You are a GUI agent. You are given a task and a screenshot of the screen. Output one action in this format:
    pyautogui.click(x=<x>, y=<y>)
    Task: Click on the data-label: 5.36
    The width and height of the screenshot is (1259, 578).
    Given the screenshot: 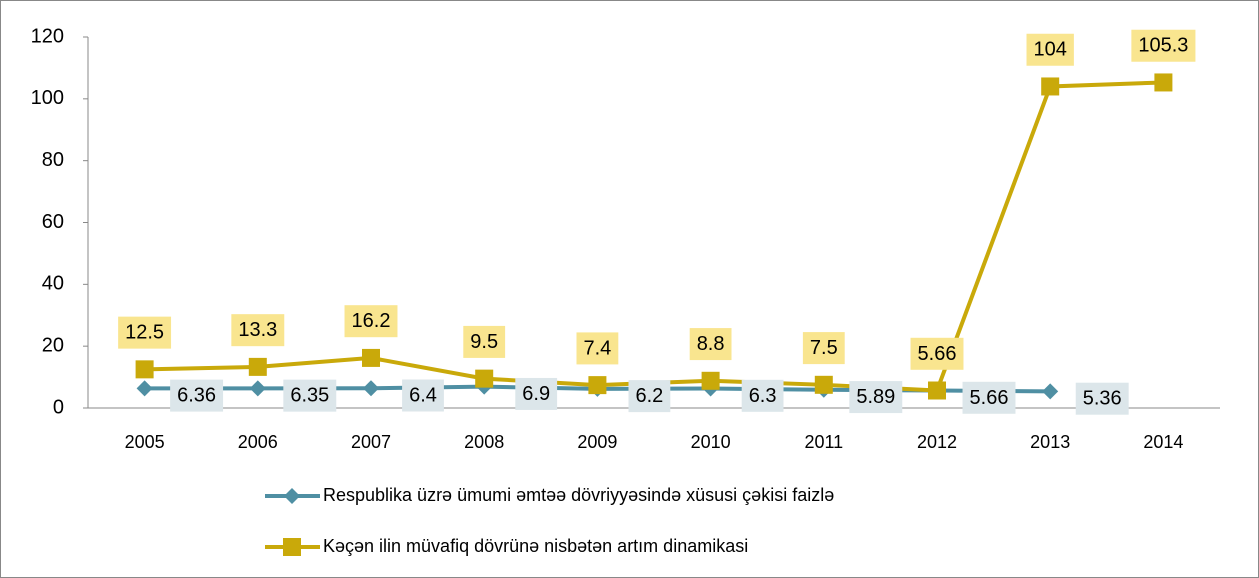 What is the action you would take?
    pyautogui.click(x=1102, y=399)
    